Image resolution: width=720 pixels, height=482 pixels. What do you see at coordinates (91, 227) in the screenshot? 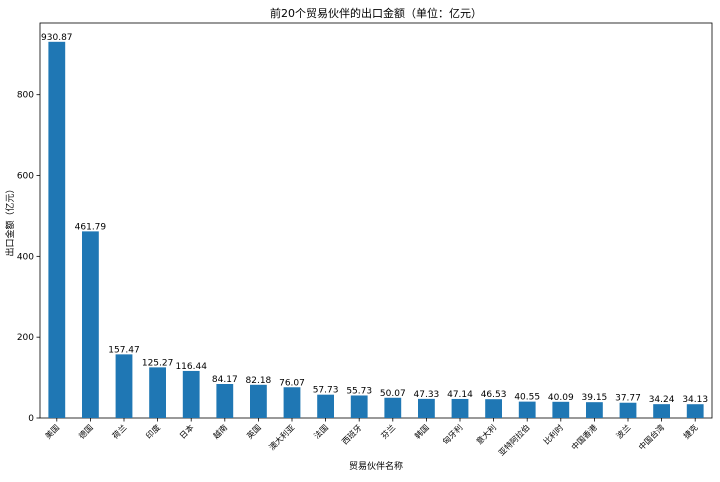
I see `bar-value-label: 461.79` at bounding box center [91, 227].